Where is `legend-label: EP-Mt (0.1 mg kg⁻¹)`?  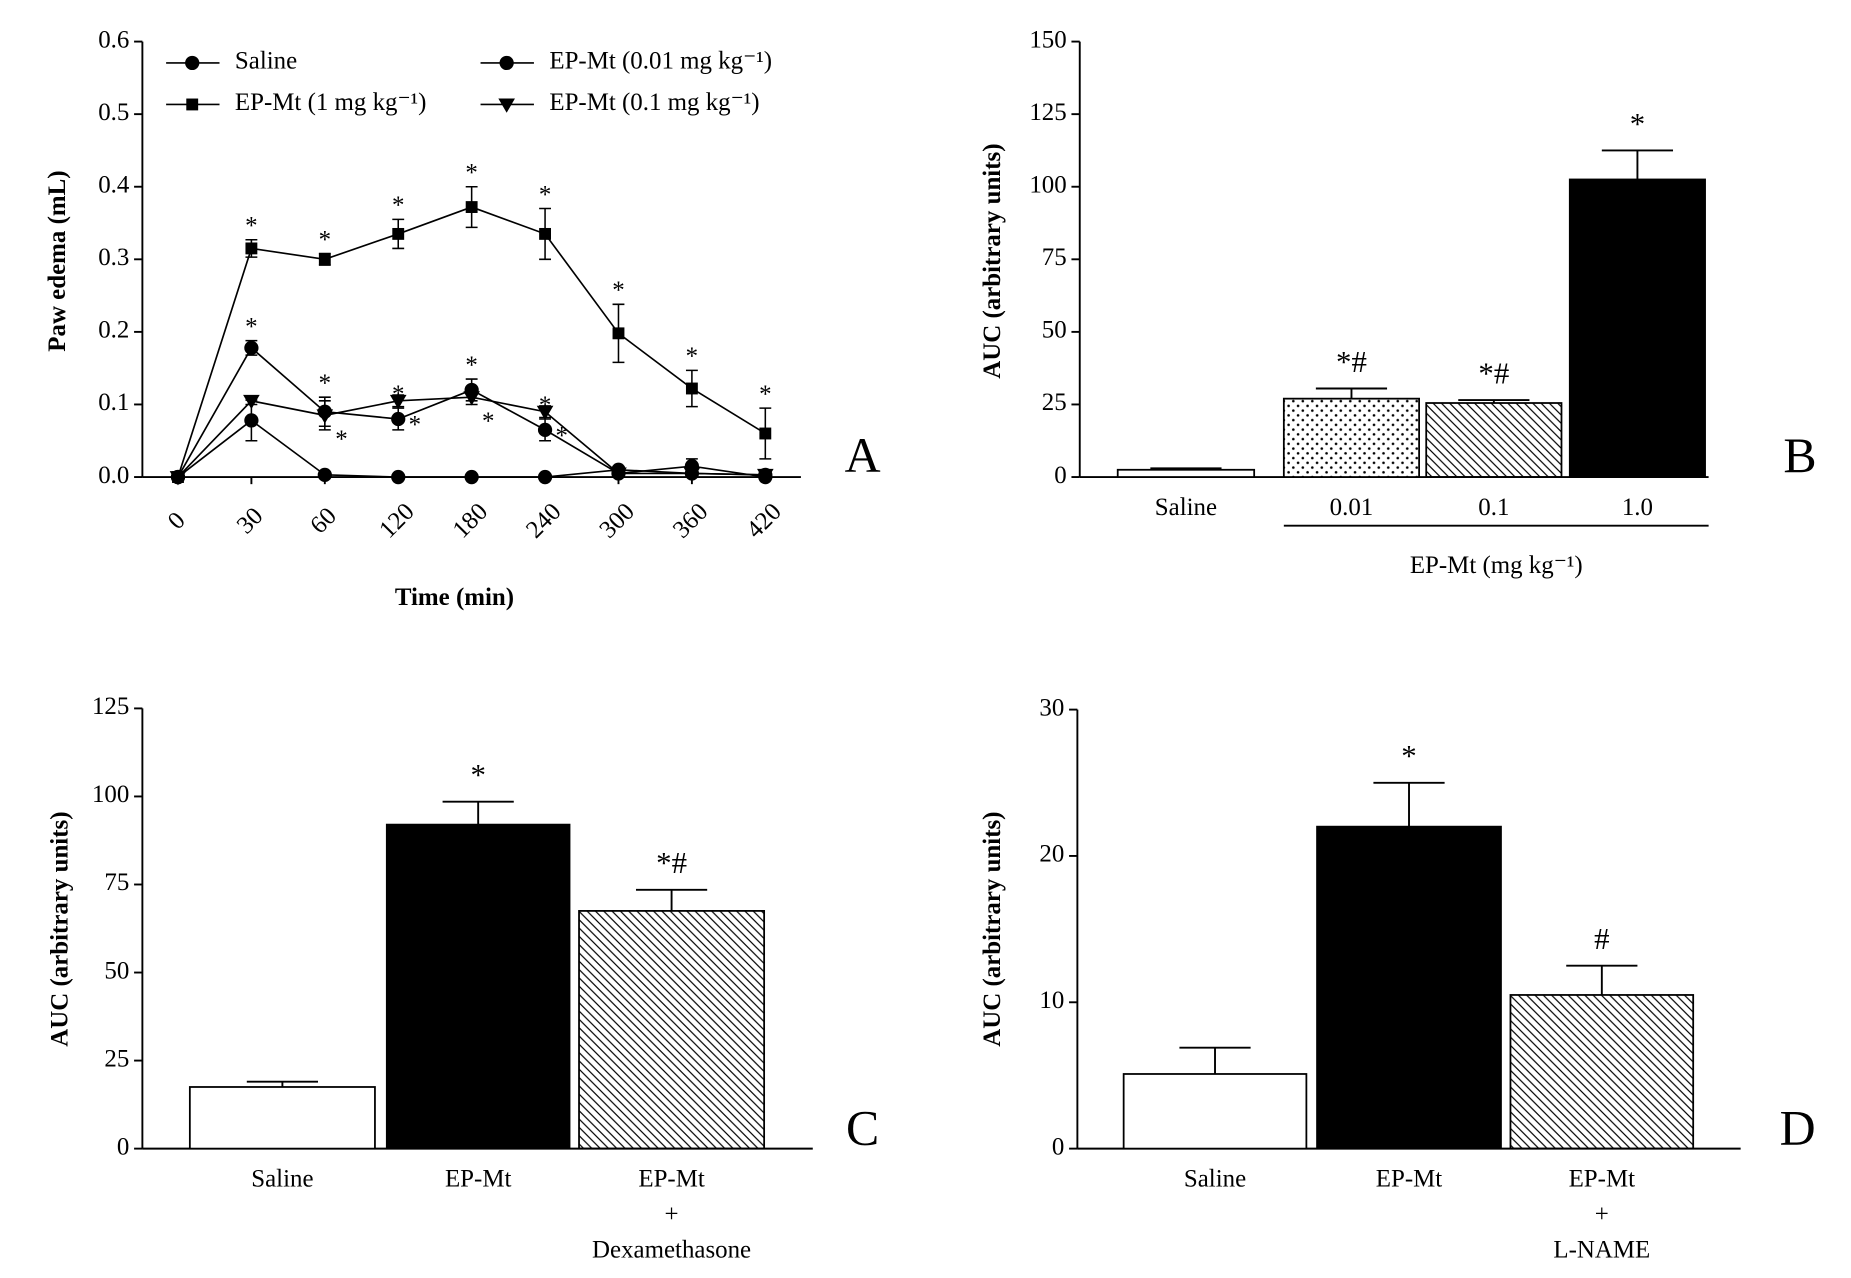
legend-label: EP-Mt (0.1 mg kg⁻¹) is located at coordinates (654, 102).